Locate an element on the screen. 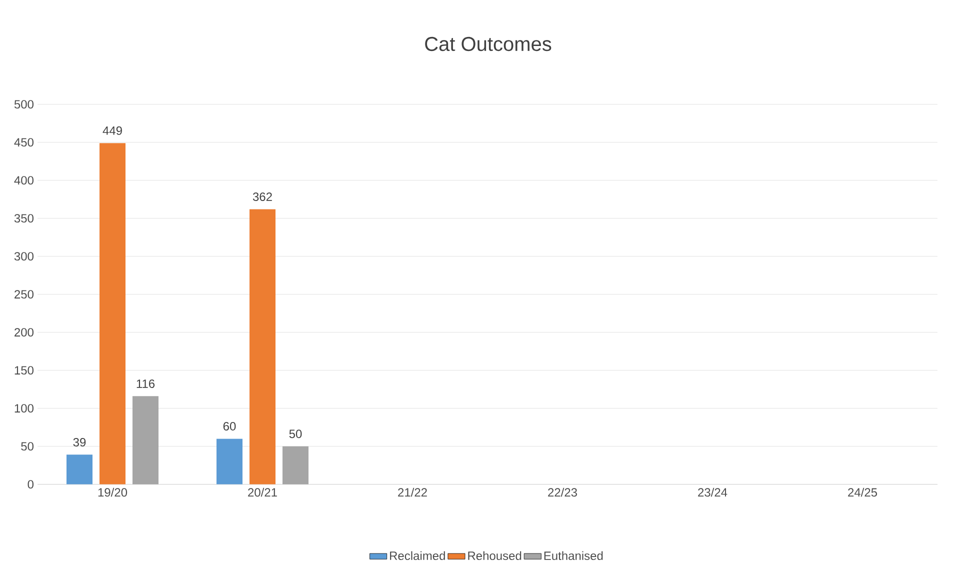 The width and height of the screenshot is (976, 574). x-tick-label: 21/22 is located at coordinates (412, 492).